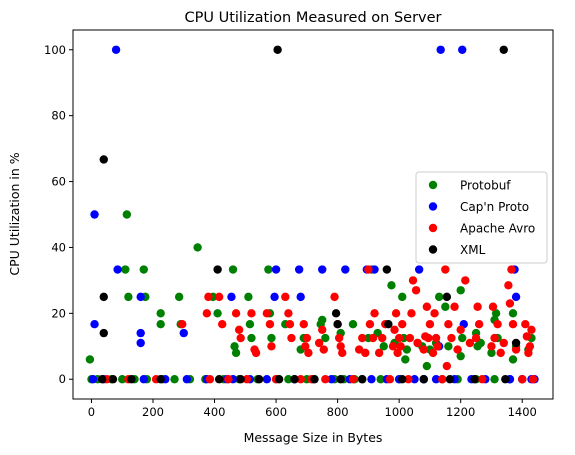 Image resolution: width=575 pixels, height=455 pixels. What do you see at coordinates (460, 412) in the screenshot?
I see `x-tick-label: 1200` at bounding box center [460, 412].